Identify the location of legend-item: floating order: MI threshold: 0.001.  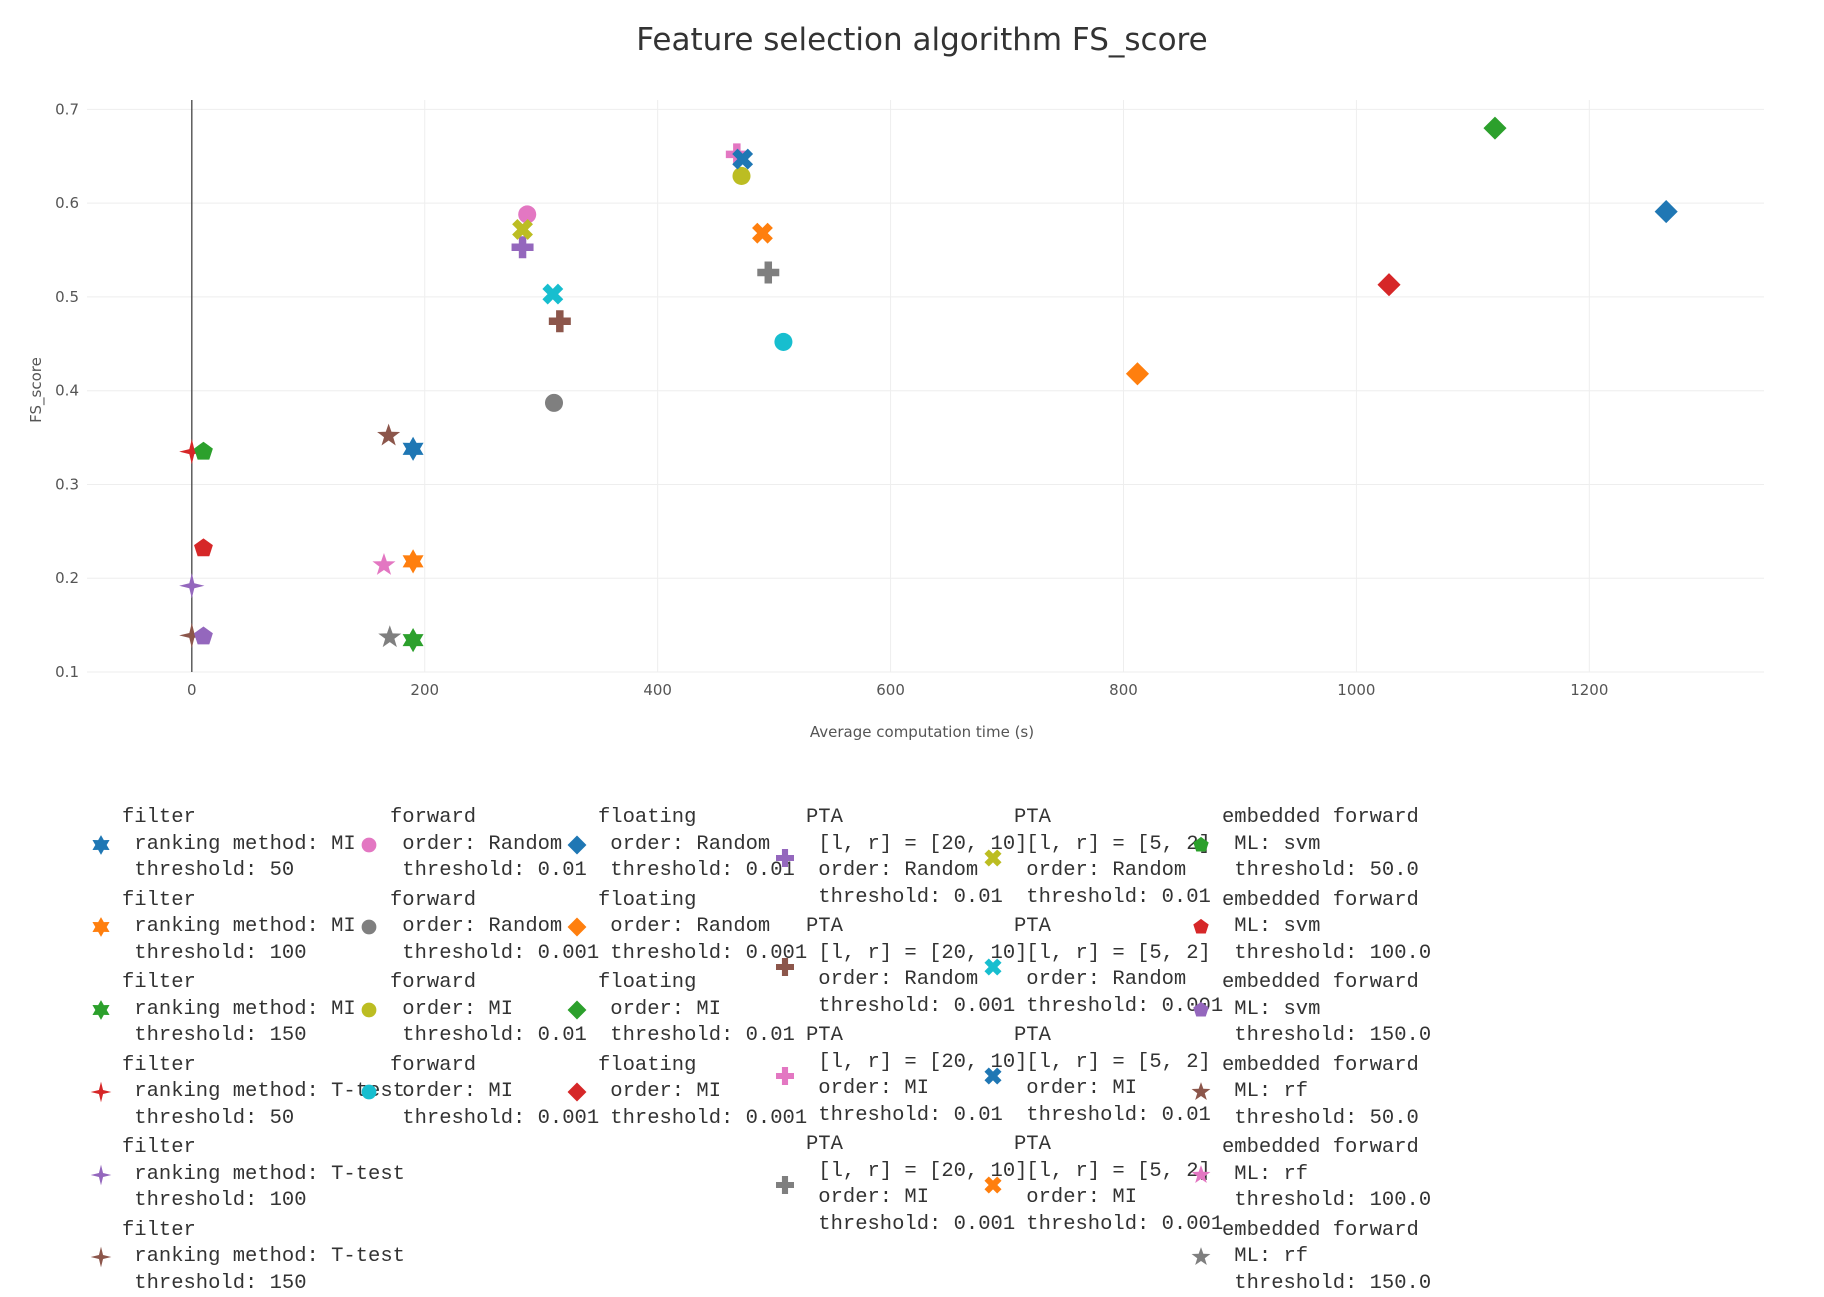
(684, 1093).